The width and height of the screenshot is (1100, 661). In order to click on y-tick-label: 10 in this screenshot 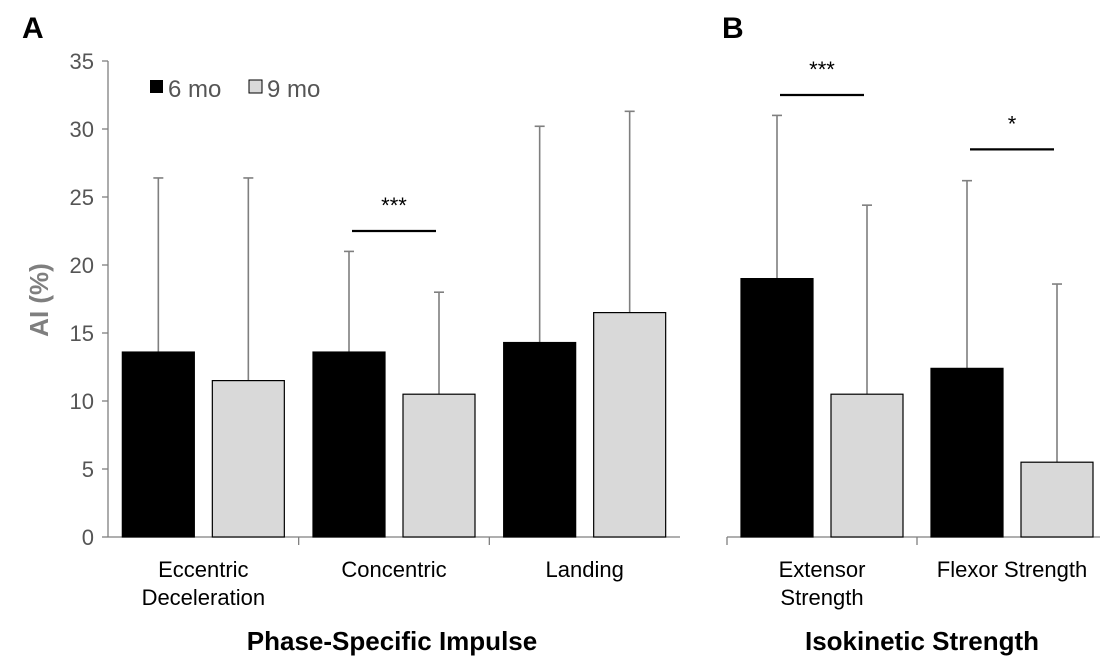, I will do `click(82, 401)`.